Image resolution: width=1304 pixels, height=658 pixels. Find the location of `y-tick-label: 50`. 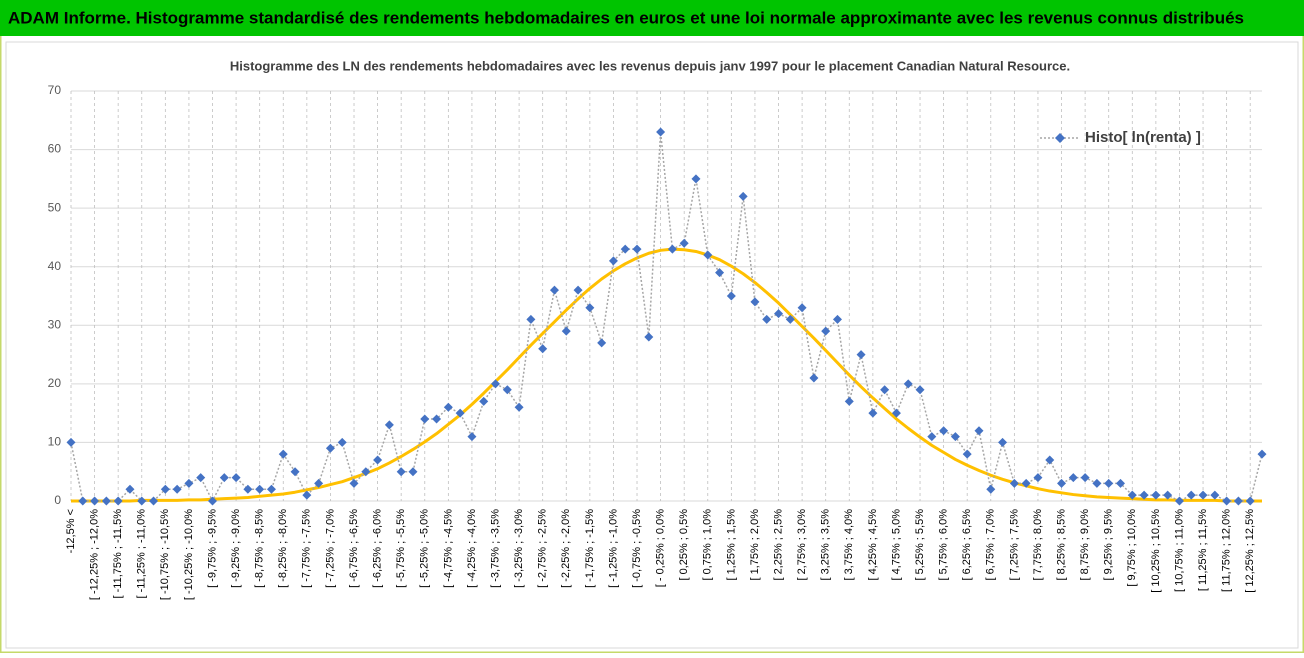

y-tick-label: 50 is located at coordinates (55, 207).